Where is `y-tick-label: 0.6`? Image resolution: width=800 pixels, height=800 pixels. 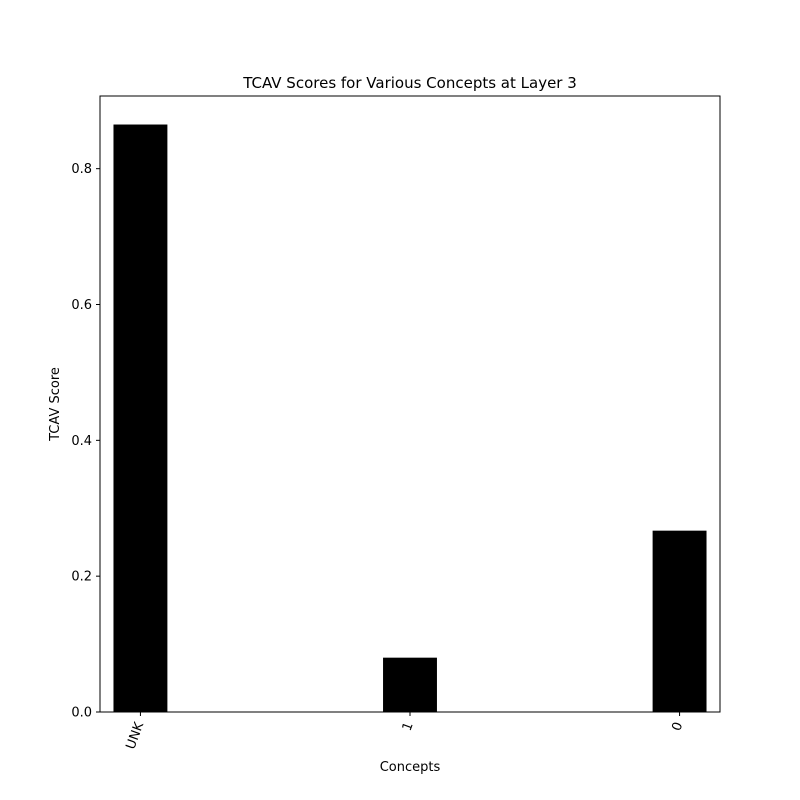
y-tick-label: 0.6 is located at coordinates (81, 305).